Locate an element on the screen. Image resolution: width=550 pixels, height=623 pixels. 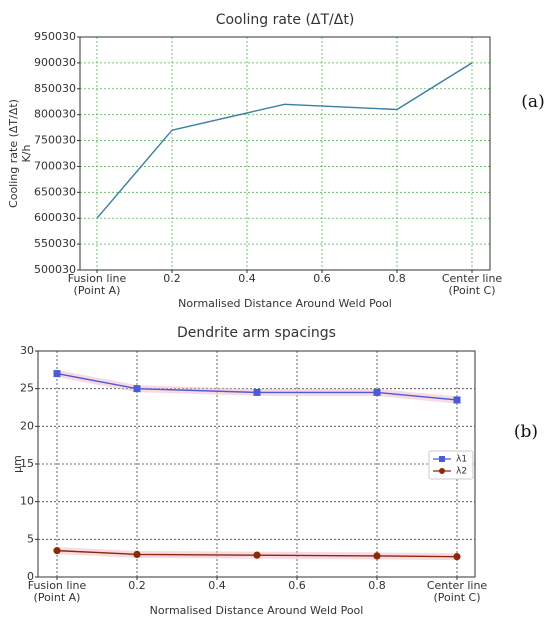
series-glow is located at coordinates (257, 387).